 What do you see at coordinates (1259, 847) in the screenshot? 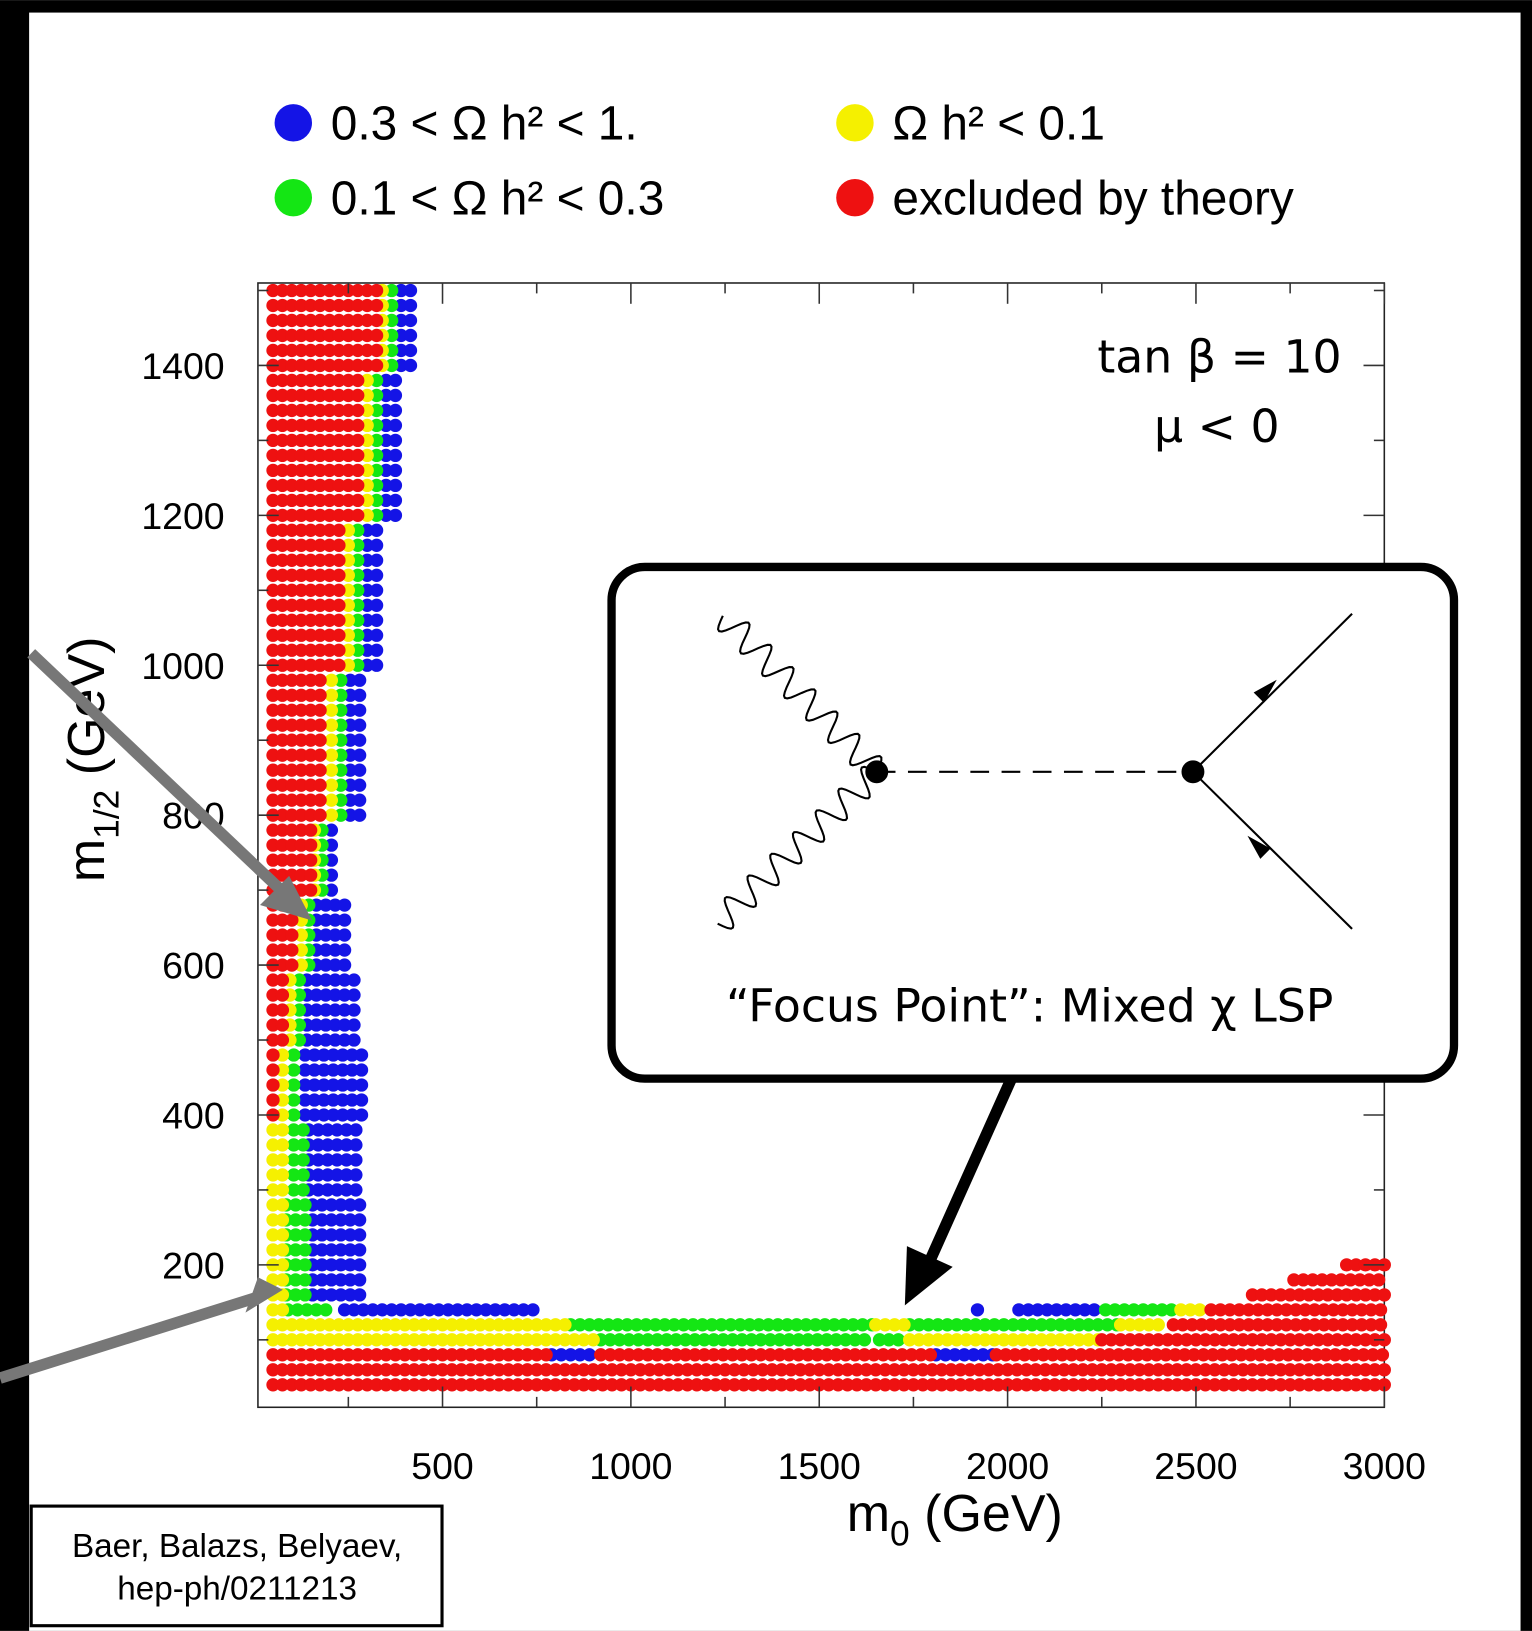
I see `arrowhead` at bounding box center [1259, 847].